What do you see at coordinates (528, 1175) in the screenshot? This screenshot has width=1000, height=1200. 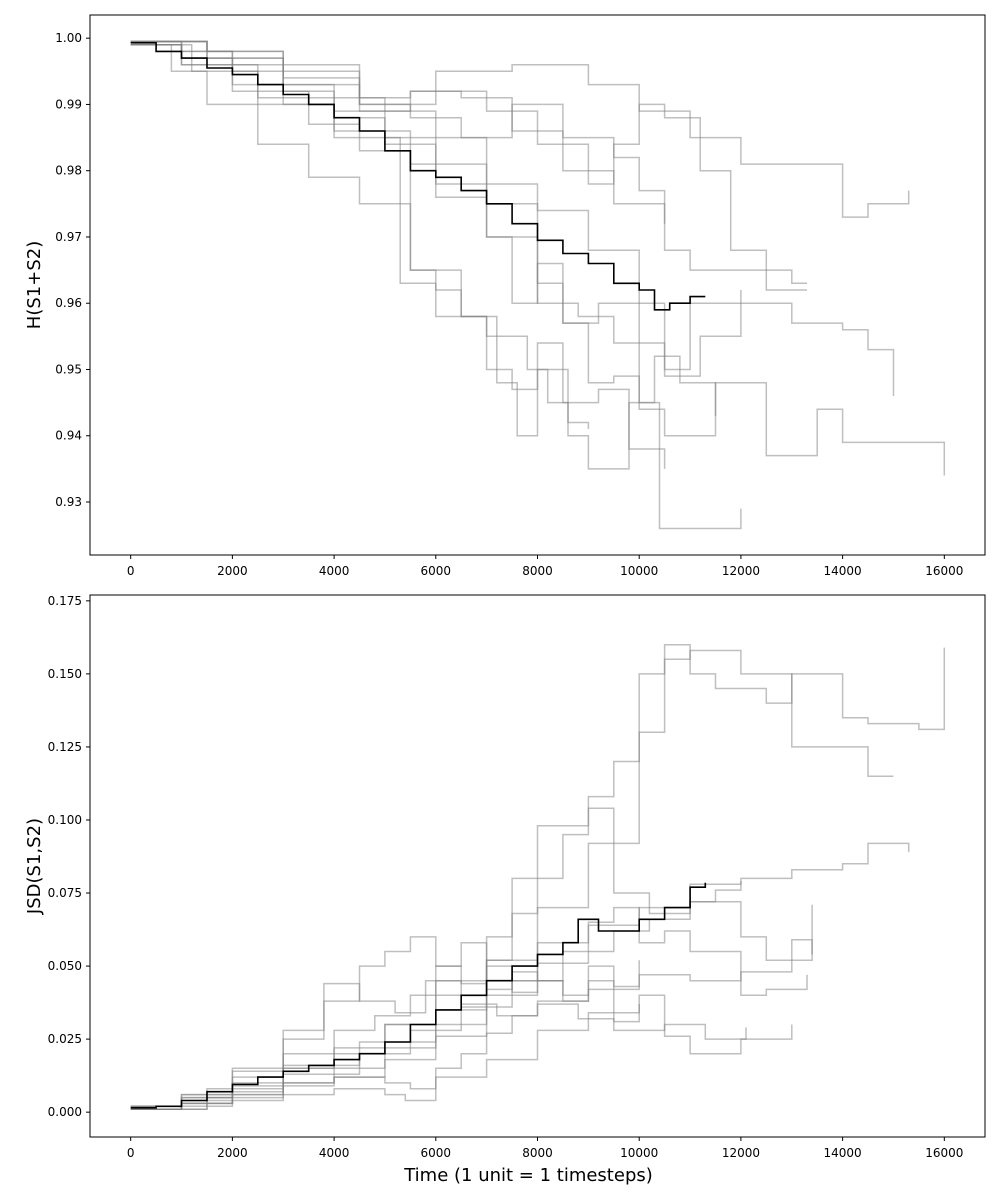 I see `x-axis-label: Time (1 unit = 1 timesteps)` at bounding box center [528, 1175].